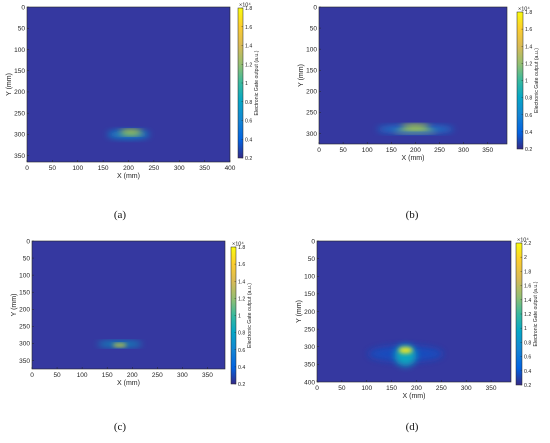 The width and height of the screenshot is (550, 443). I want to click on colorbar-tick-label: 2, so click(525, 258).